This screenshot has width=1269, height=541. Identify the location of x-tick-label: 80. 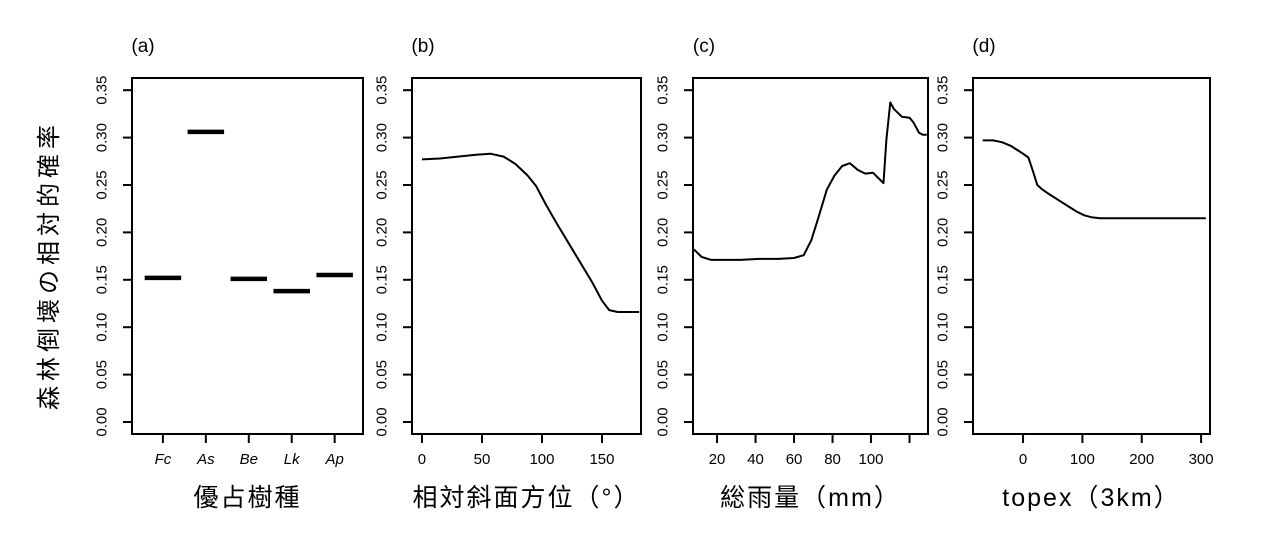
(832, 459).